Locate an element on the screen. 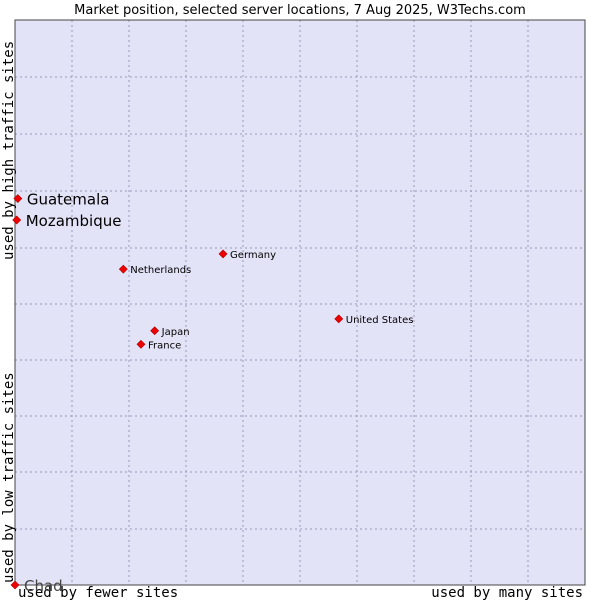 This screenshot has width=600, height=600. point-label-chad: Chad is located at coordinates (43, 586).